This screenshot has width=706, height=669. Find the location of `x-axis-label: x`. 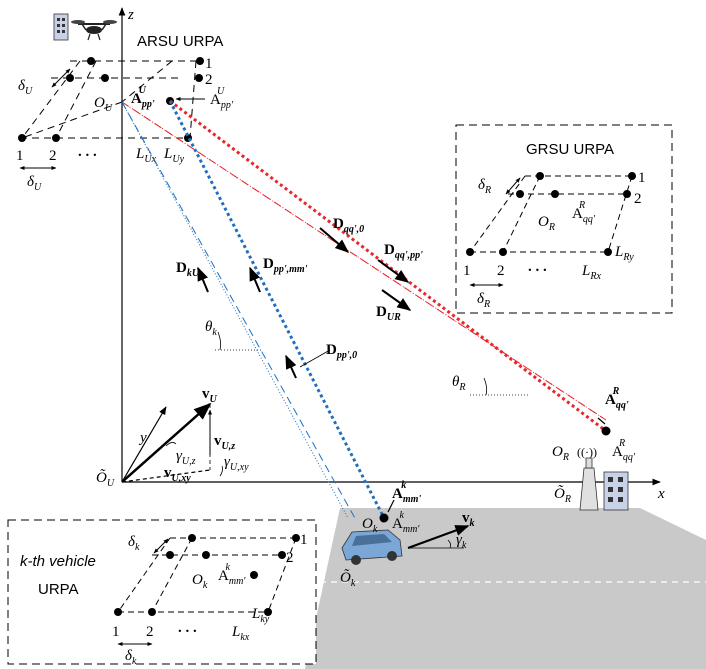

x-axis-label: x is located at coordinates (661, 494).